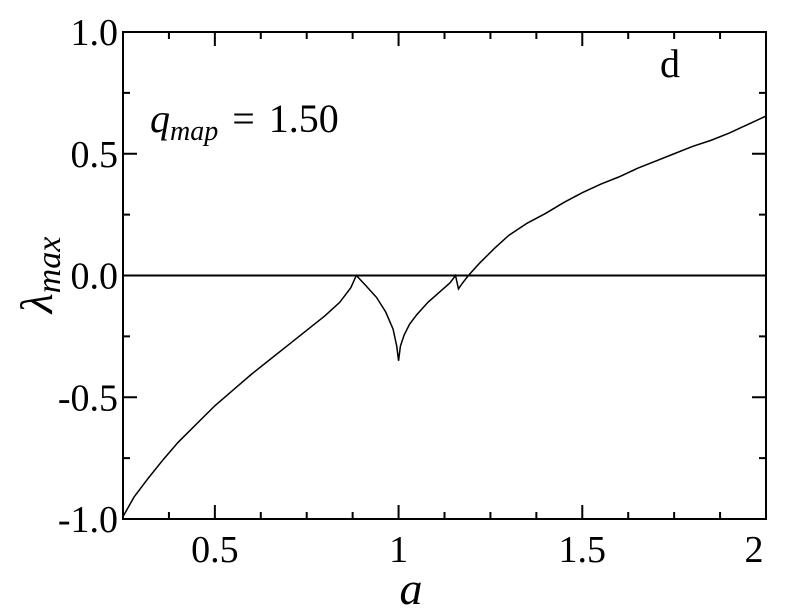  Describe the element at coordinates (670, 63) in the screenshot. I see `panel-label: d` at that location.